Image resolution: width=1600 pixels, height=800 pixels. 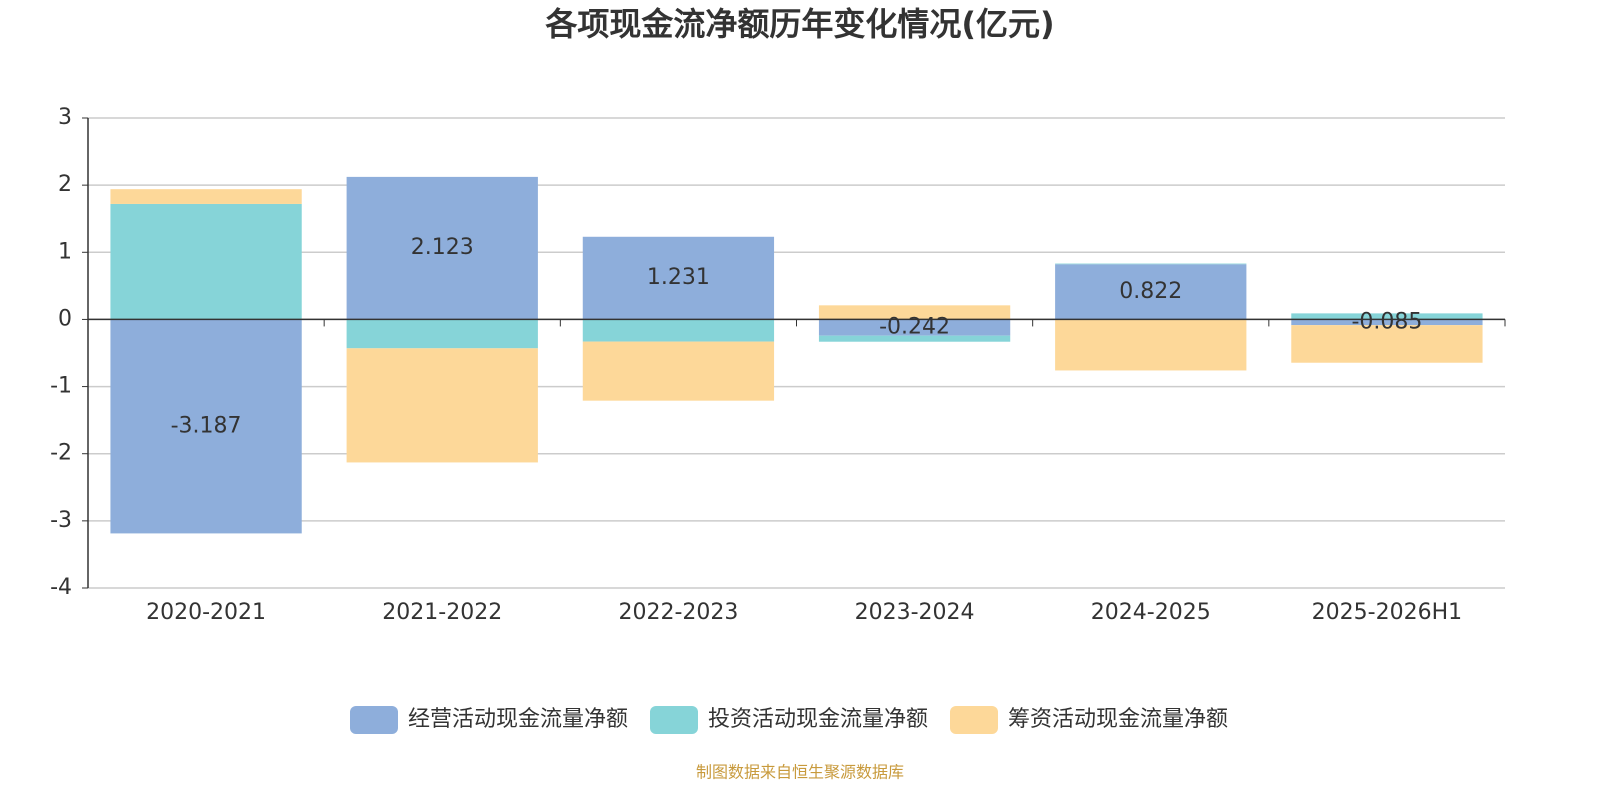 I want to click on data-label: -0.085, so click(x=1386, y=321).